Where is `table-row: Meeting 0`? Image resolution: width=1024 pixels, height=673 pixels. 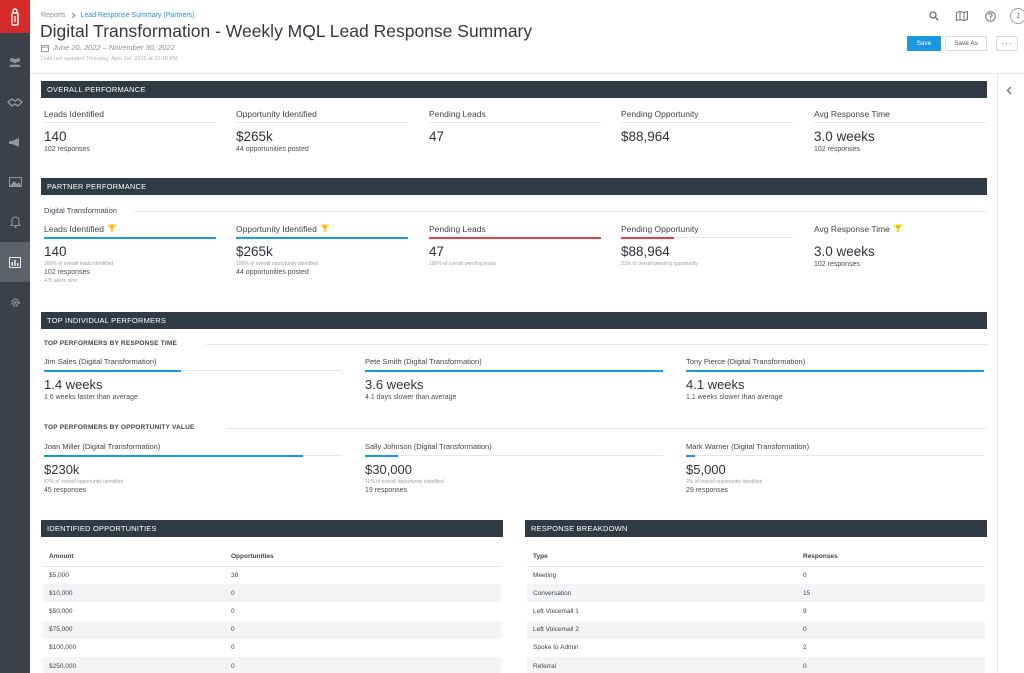
table-row: Meeting 0 is located at coordinates (756, 575).